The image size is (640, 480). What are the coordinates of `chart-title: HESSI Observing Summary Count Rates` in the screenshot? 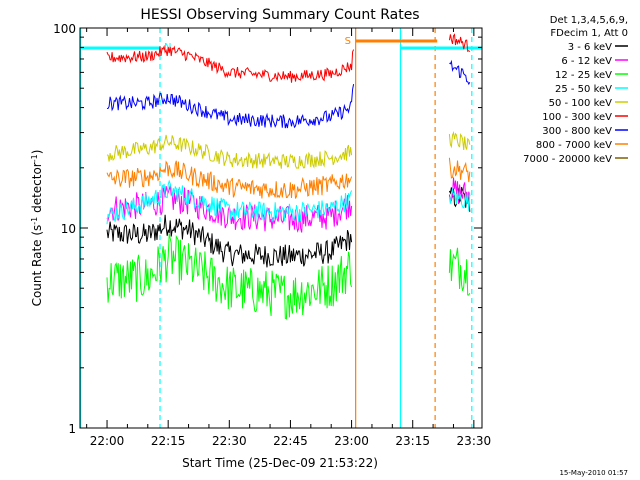 It's located at (279, 15).